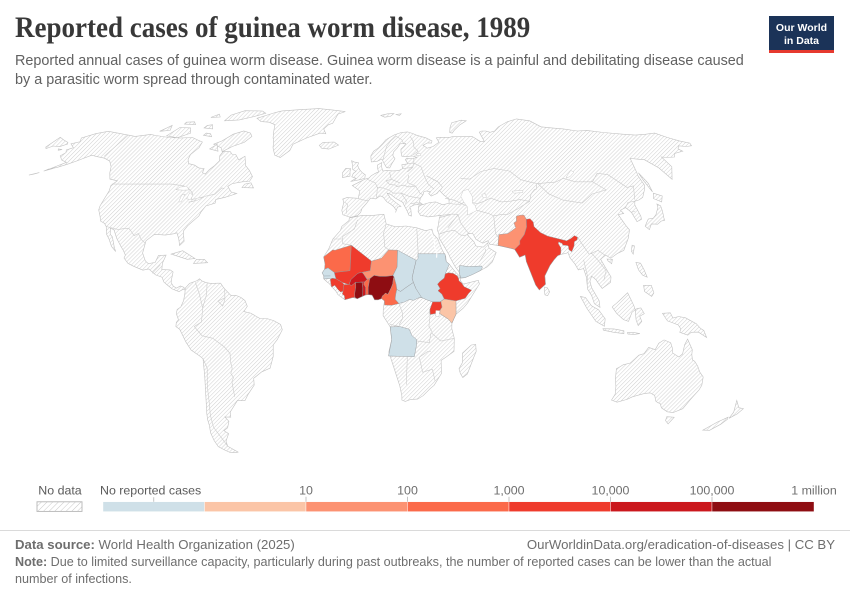 The image size is (850, 600). Describe the element at coordinates (814, 491) in the screenshot. I see `svg-text: 1 million` at that location.